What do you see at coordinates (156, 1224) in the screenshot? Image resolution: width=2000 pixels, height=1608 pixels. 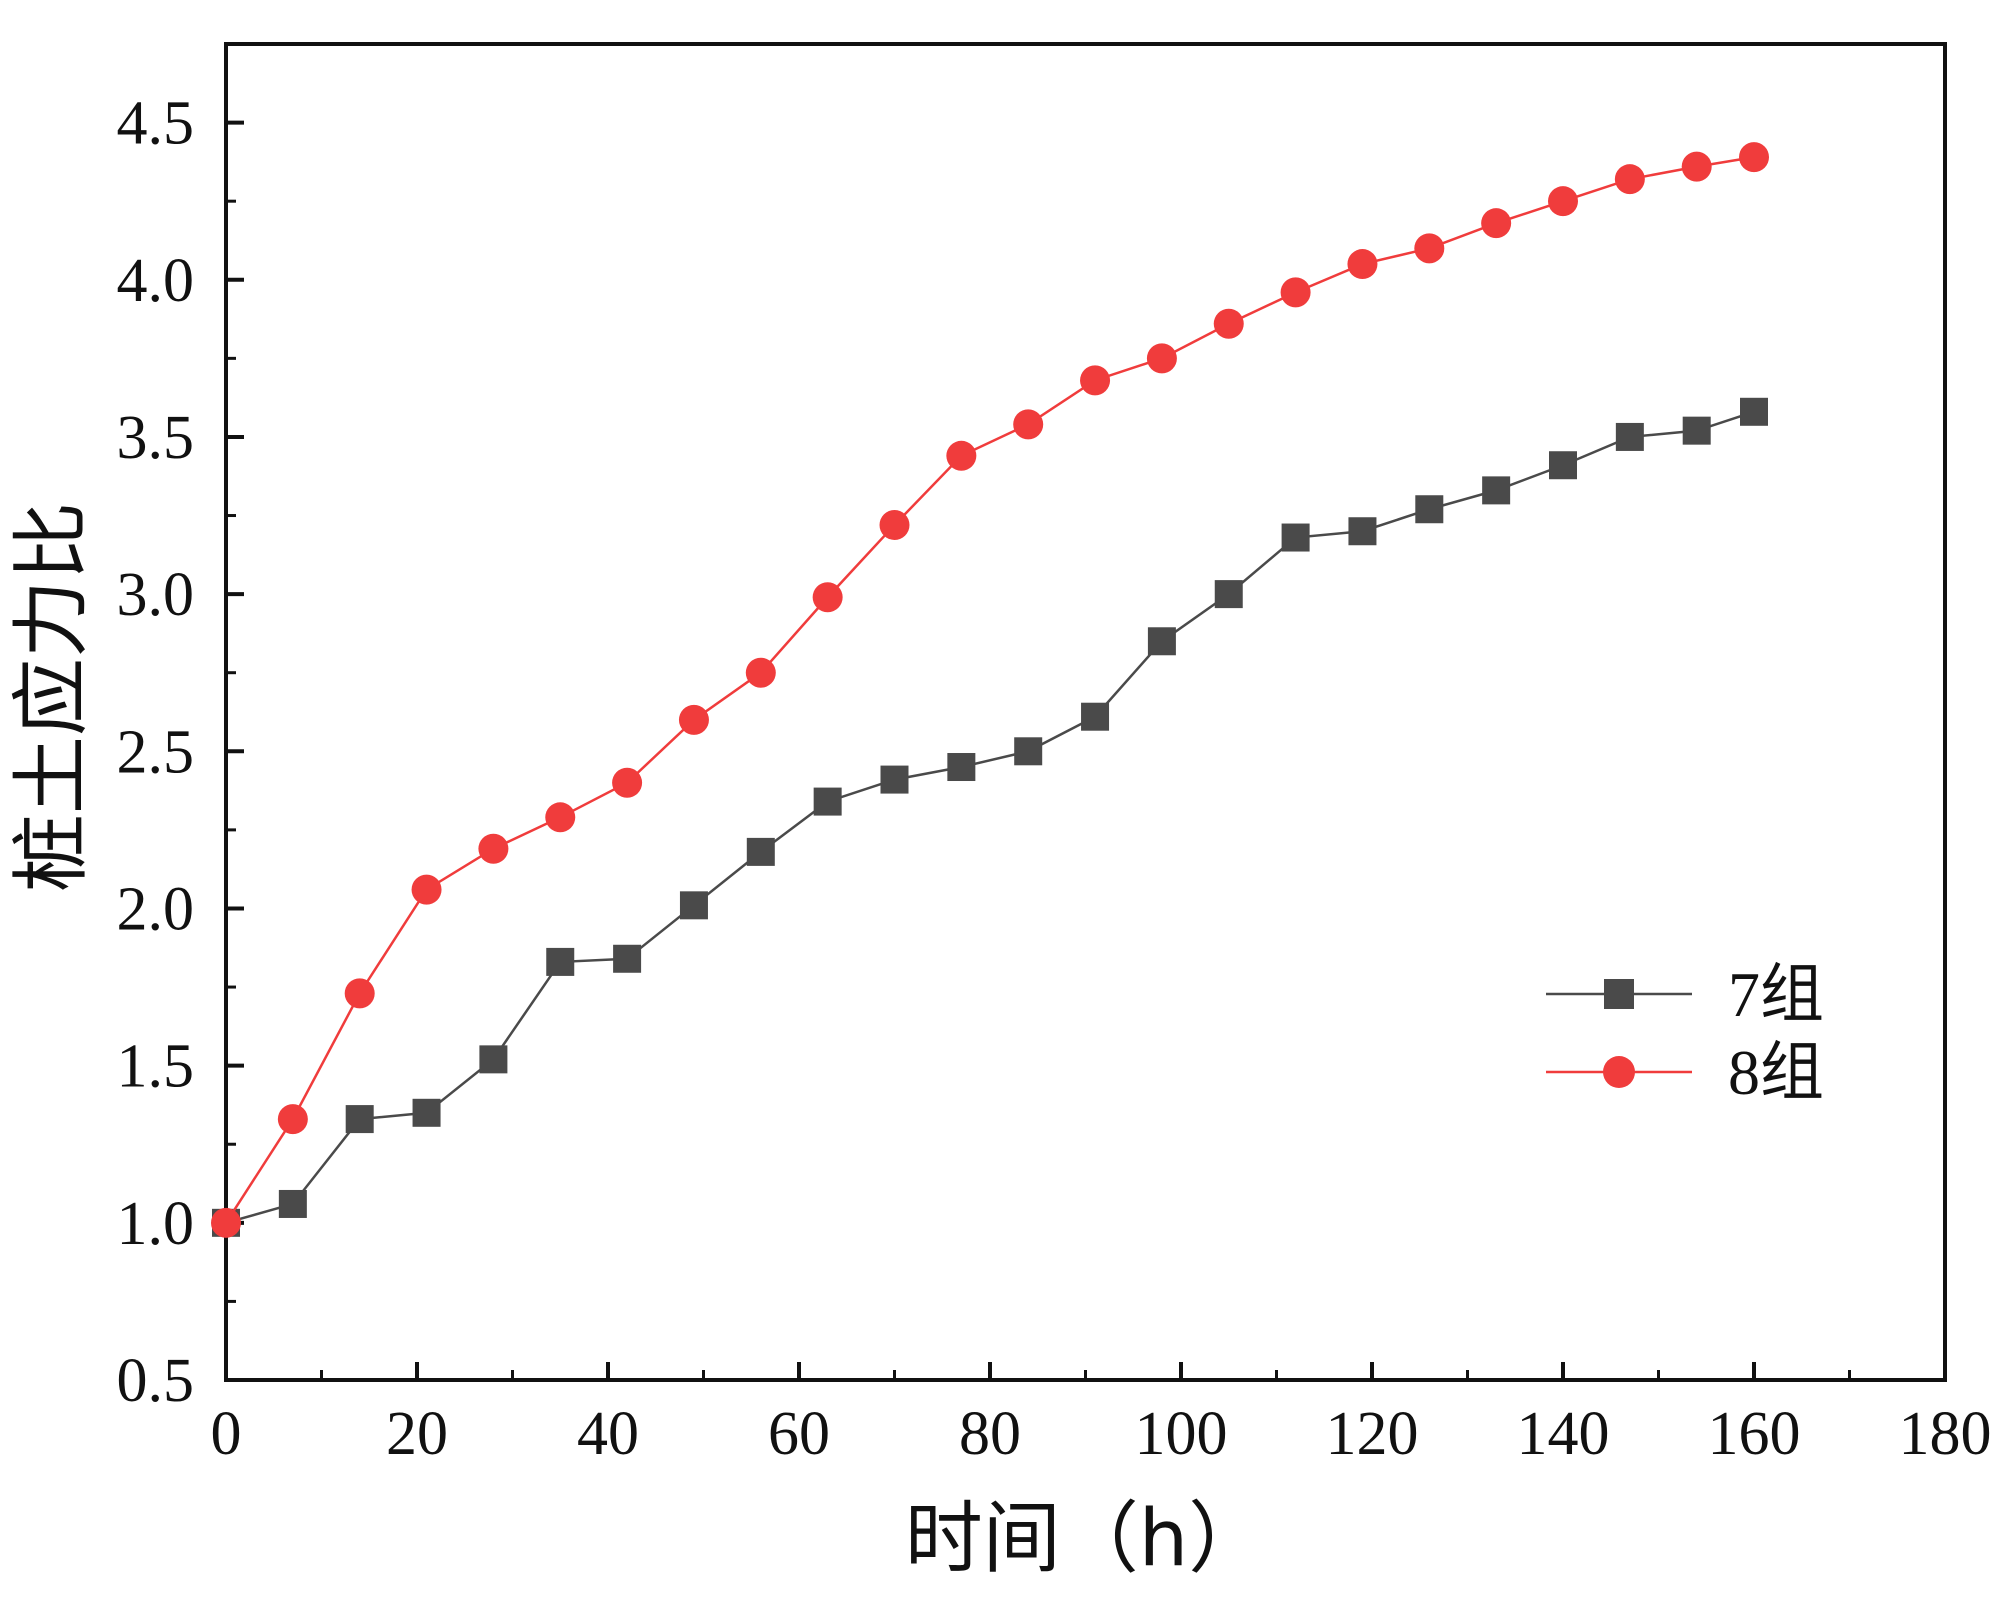 I see `y-tick-label: 1.0` at bounding box center [156, 1224].